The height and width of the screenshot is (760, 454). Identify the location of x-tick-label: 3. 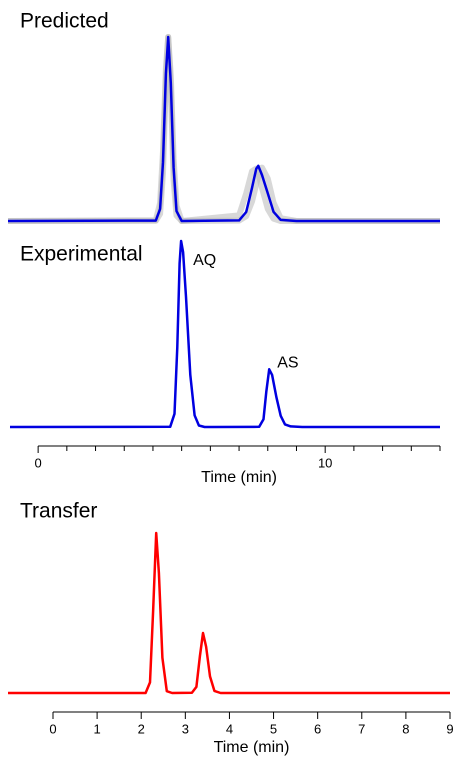
(185, 728).